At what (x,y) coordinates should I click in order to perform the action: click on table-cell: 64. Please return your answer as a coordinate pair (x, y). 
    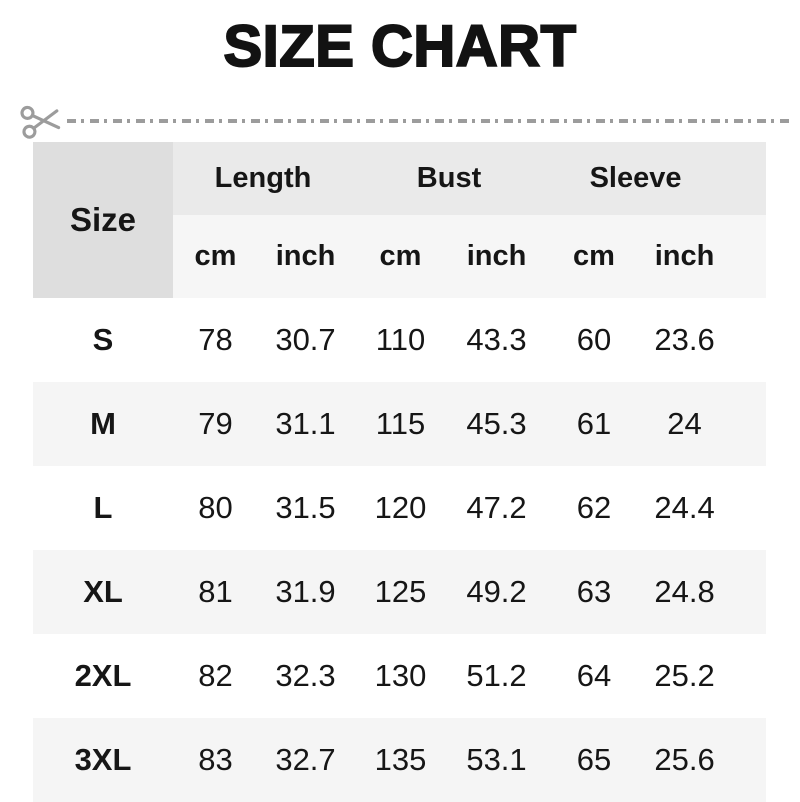
    Looking at the image, I should click on (594, 675).